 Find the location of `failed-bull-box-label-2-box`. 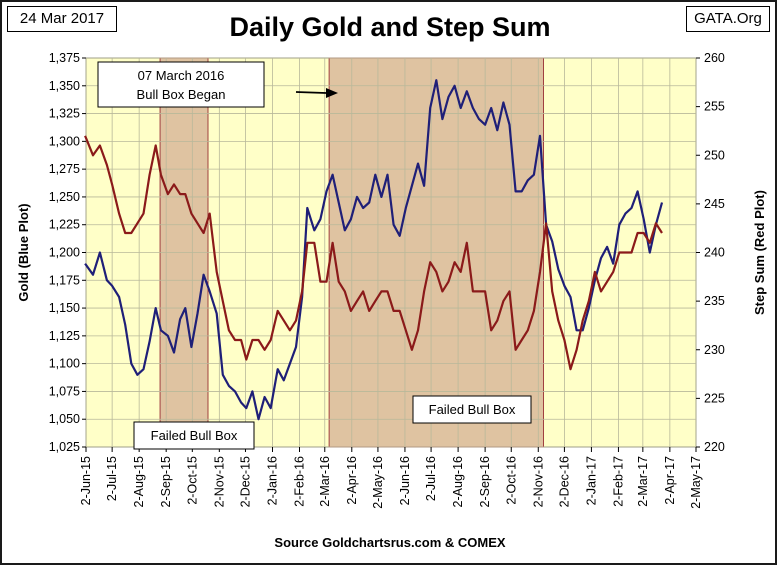

failed-bull-box-label-2-box is located at coordinates (472, 409).